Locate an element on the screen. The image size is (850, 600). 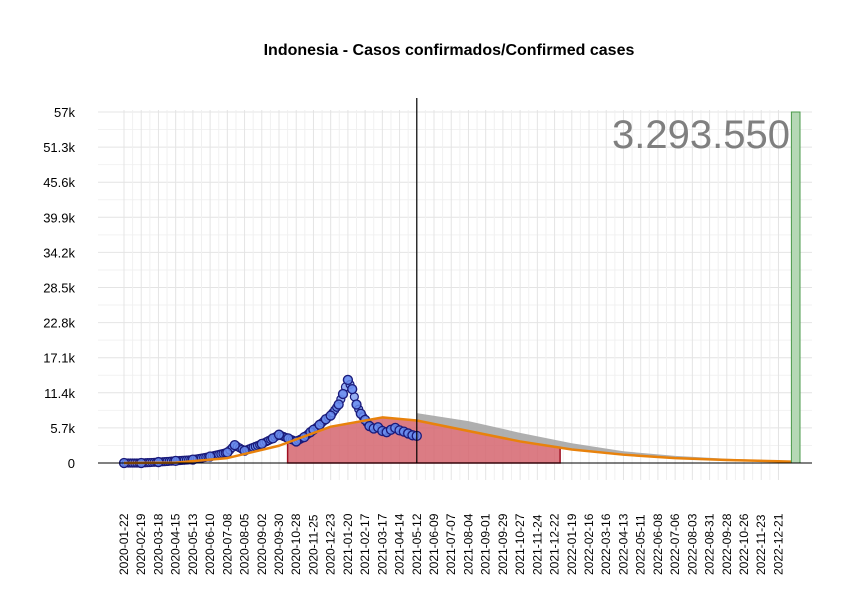
x-tick-label: 2022-01-19 is located at coordinates (572, 544).